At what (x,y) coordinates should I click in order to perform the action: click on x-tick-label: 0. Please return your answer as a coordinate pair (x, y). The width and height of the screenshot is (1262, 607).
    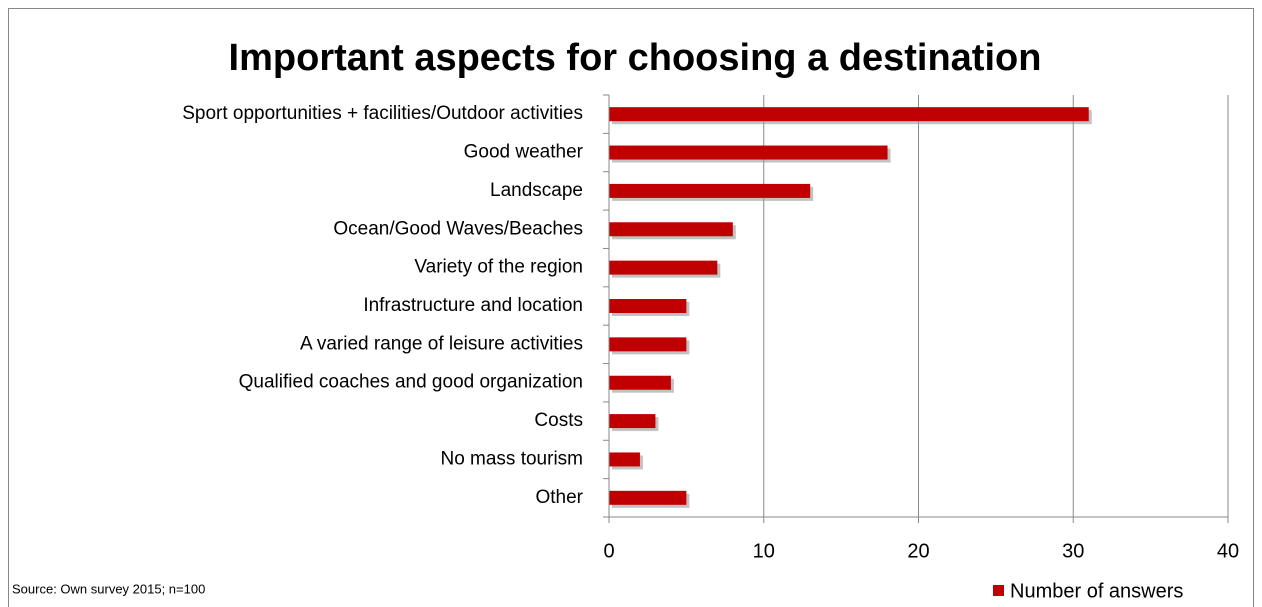
    Looking at the image, I should click on (608, 551).